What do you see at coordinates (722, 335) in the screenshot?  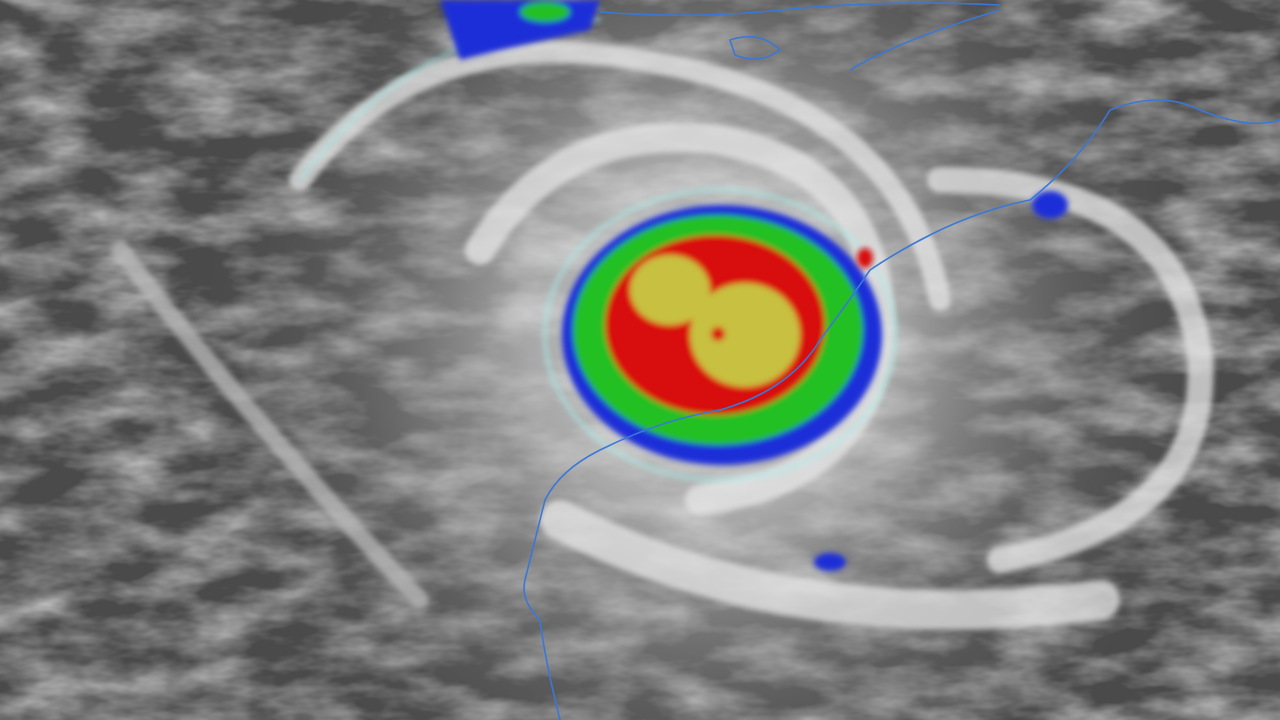 I see `cyclone-core` at bounding box center [722, 335].